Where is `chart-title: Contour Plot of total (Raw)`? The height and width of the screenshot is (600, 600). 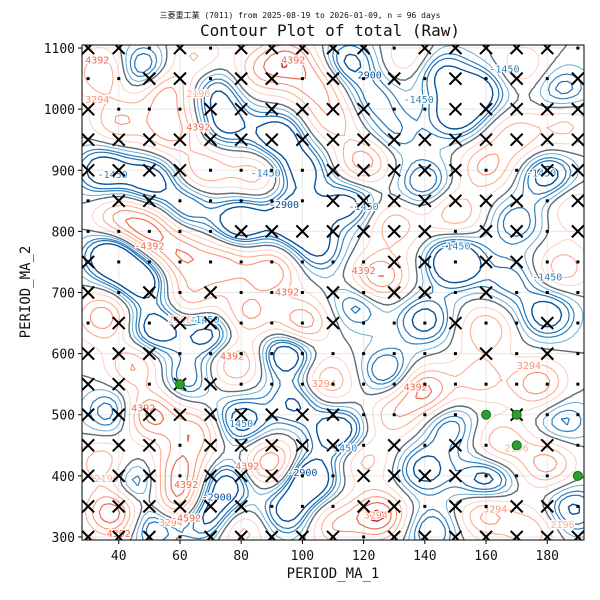 chart-title: Contour Plot of total (Raw) is located at coordinates (330, 30).